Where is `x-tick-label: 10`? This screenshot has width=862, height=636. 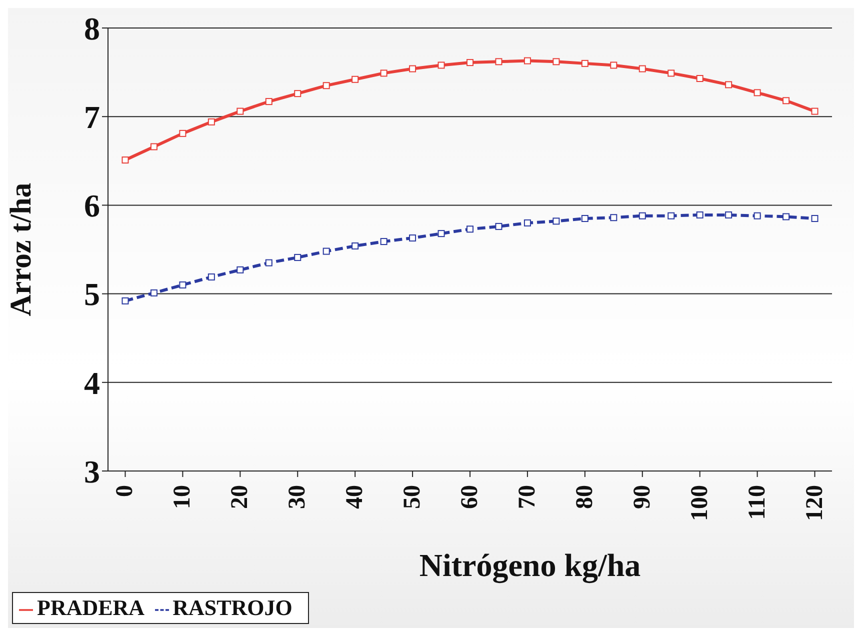 x-tick-label: 10 is located at coordinates (183, 497).